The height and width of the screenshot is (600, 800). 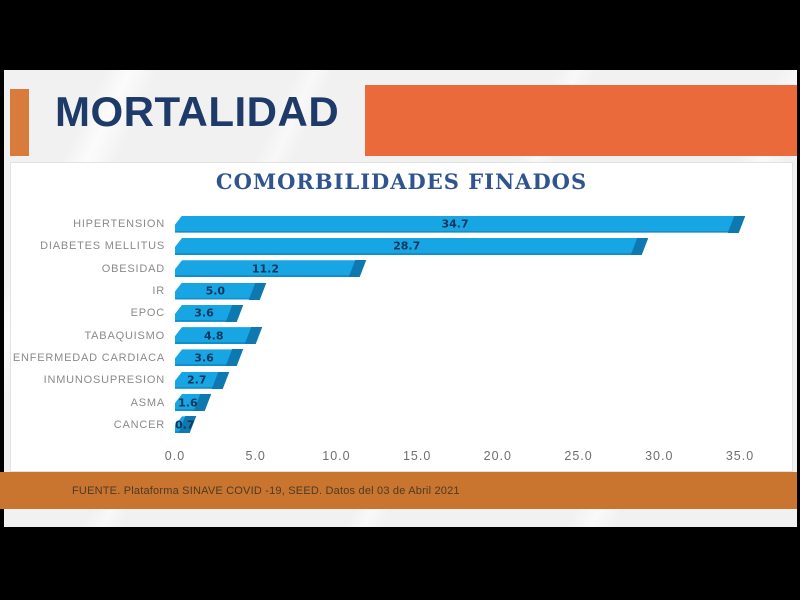 What do you see at coordinates (197, 111) in the screenshot?
I see `page-title: MORTALIDAD` at bounding box center [197, 111].